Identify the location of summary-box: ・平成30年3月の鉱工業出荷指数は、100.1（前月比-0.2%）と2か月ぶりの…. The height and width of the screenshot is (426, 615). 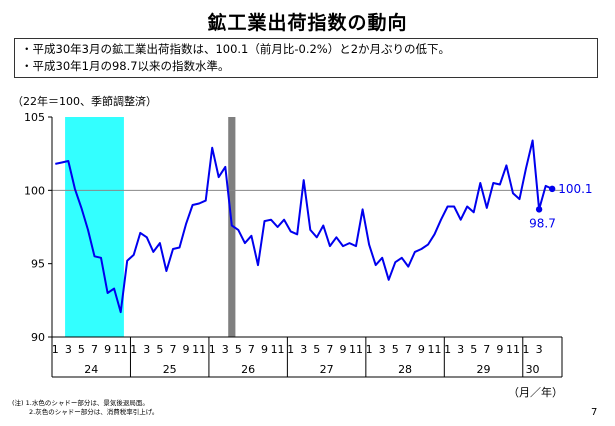
(306, 58).